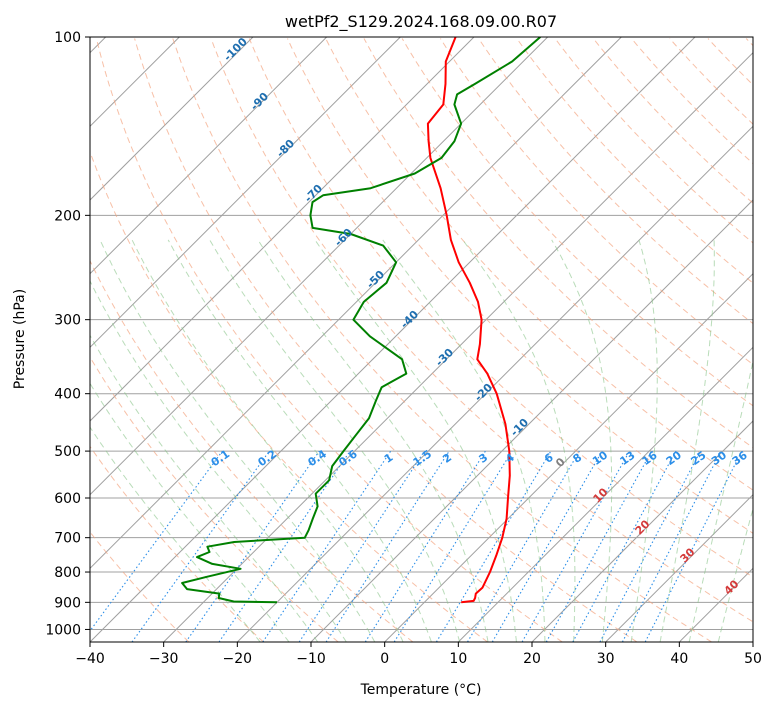 This screenshot has height=708, width=775. I want to click on dry-adiabat-label: -30, so click(444, 357).